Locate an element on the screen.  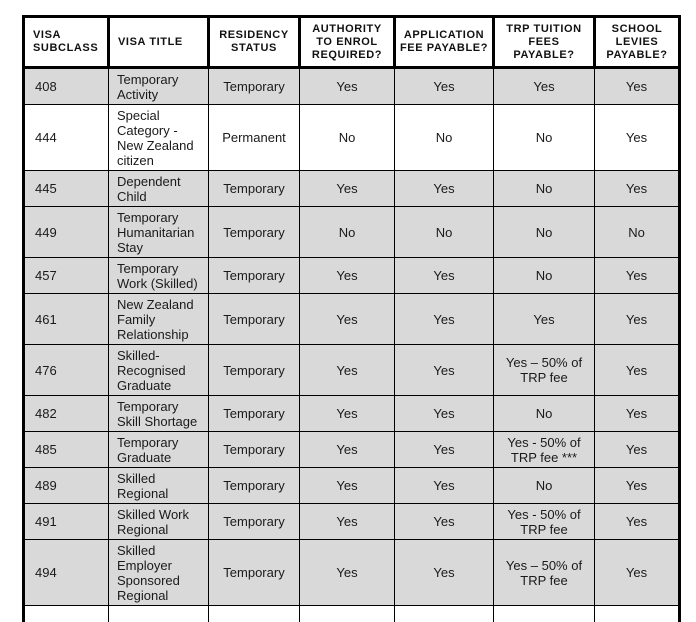
cell-visa-title: Skilled Work Regional is located at coordinates (158, 521).